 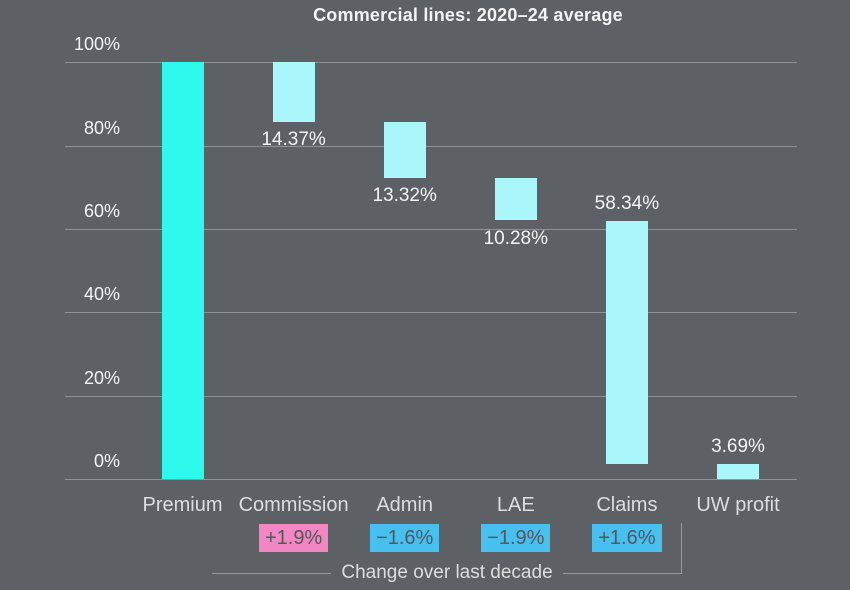 What do you see at coordinates (101, 211) in the screenshot?
I see `y-axis-tick-60: 60%` at bounding box center [101, 211].